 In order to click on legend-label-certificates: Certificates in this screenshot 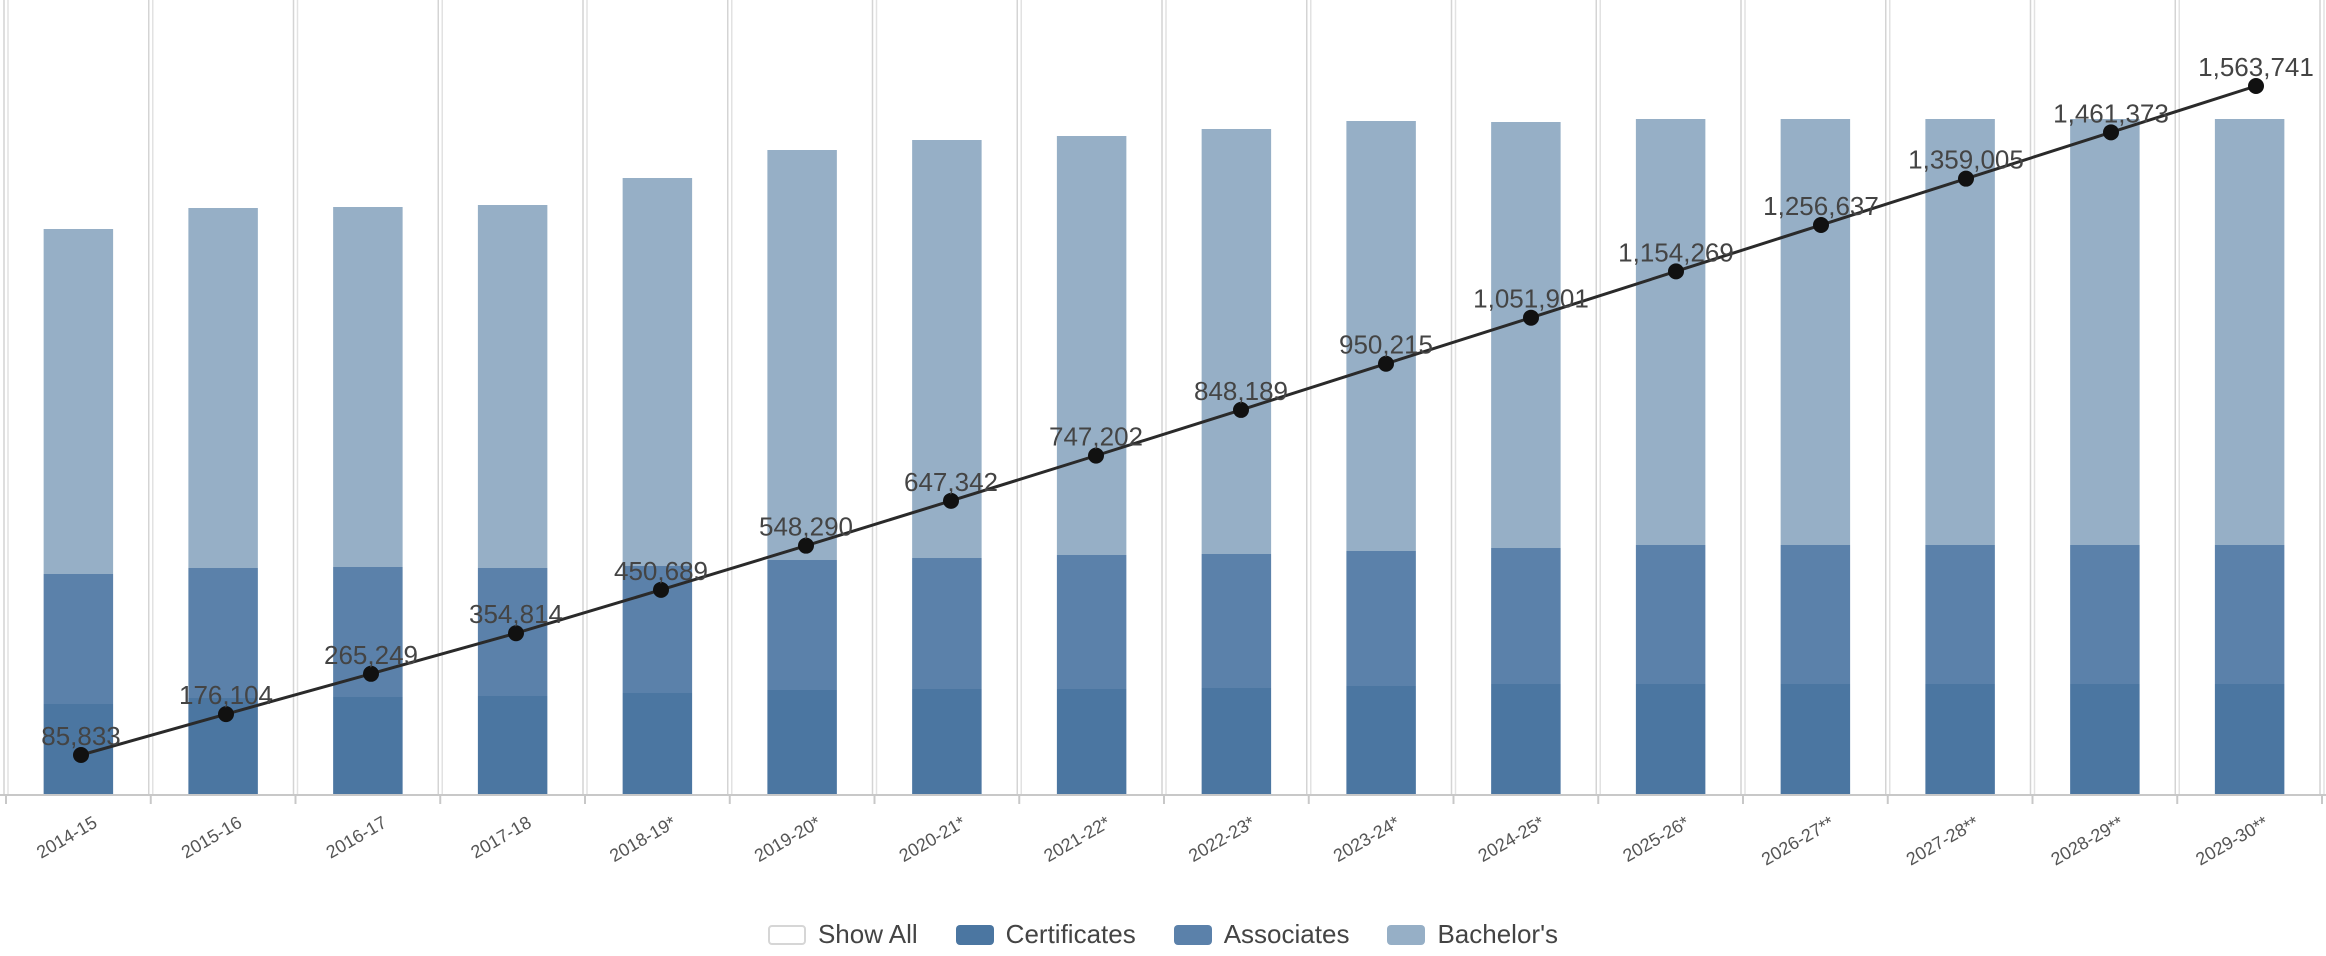, I will do `click(1070, 934)`.